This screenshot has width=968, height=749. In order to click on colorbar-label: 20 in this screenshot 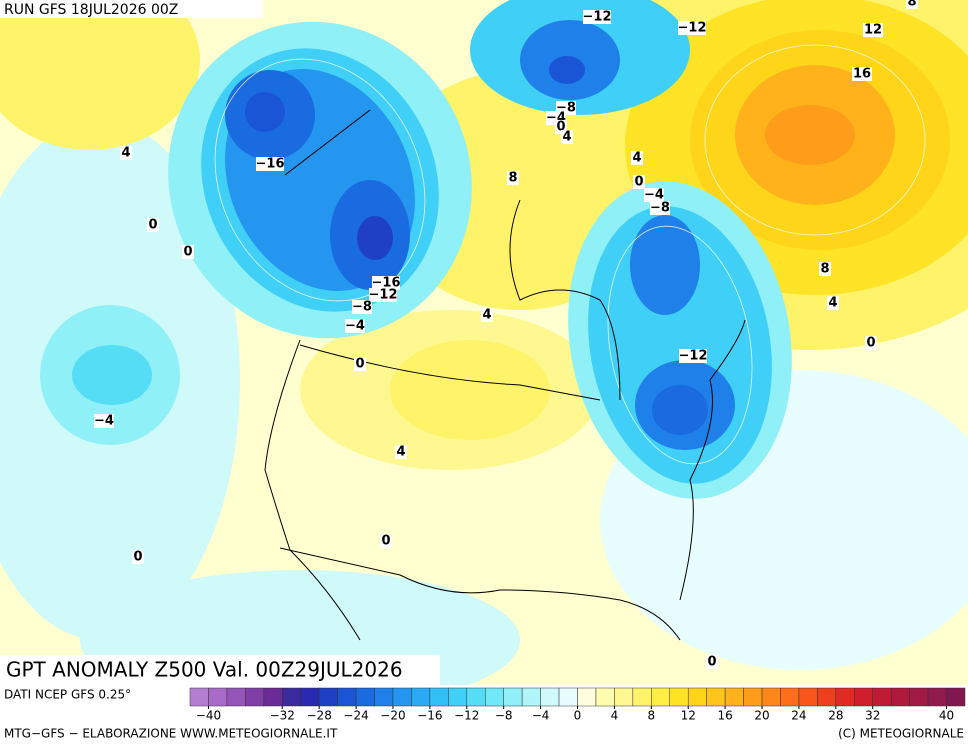, I will do `click(761, 716)`.